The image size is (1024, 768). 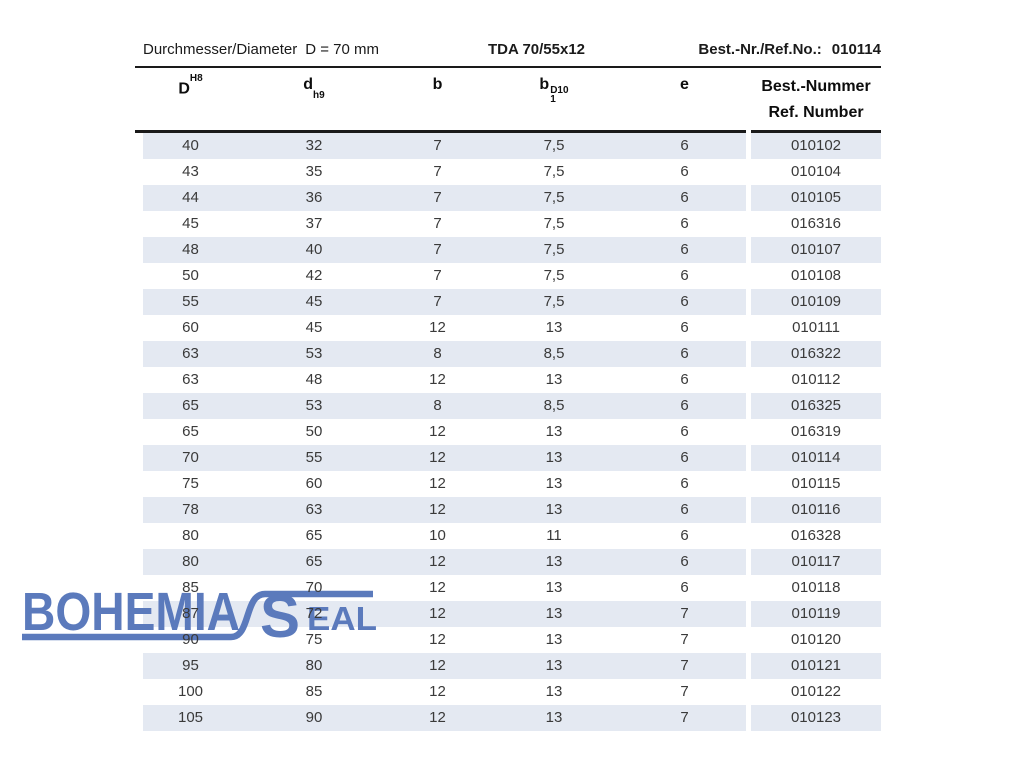 I want to click on cell-value: 010105, so click(x=816, y=197).